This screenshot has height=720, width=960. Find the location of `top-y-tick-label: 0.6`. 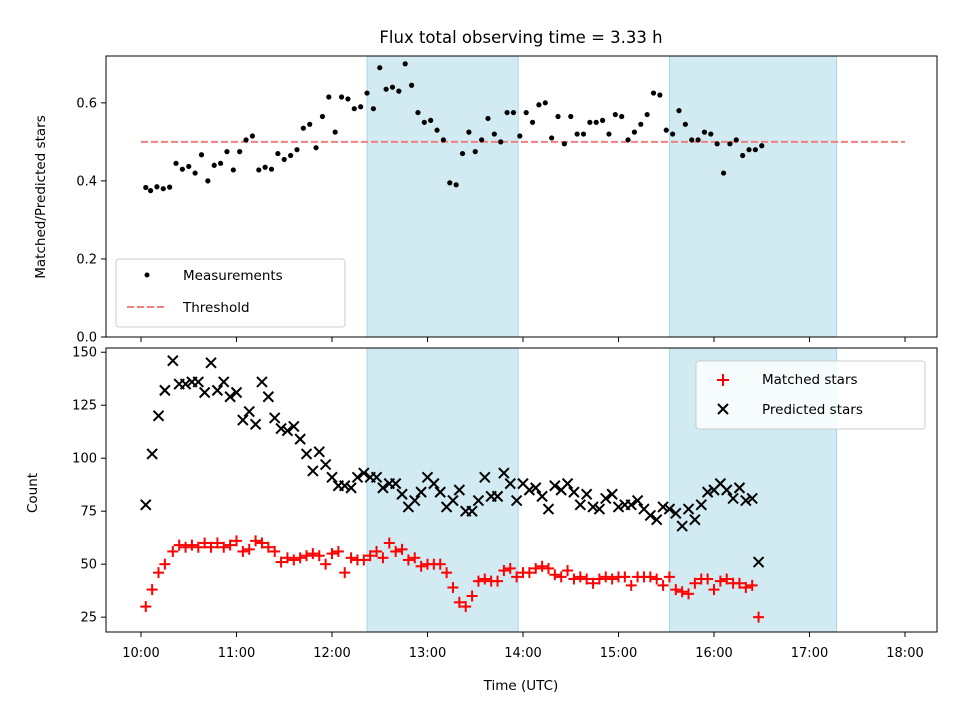

top-y-tick-label: 0.6 is located at coordinates (86, 103).